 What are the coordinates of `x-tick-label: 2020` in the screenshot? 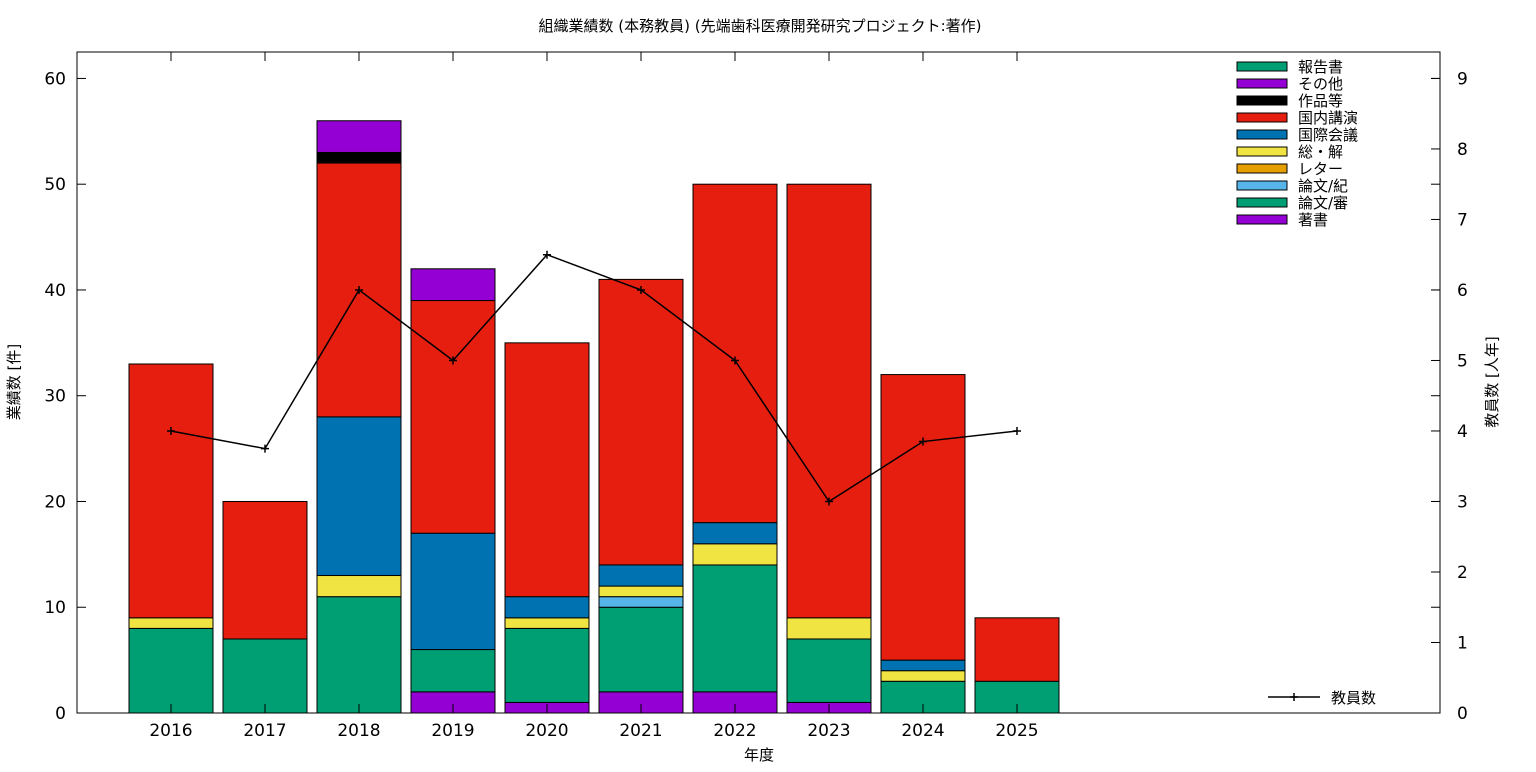 It's located at (546, 731).